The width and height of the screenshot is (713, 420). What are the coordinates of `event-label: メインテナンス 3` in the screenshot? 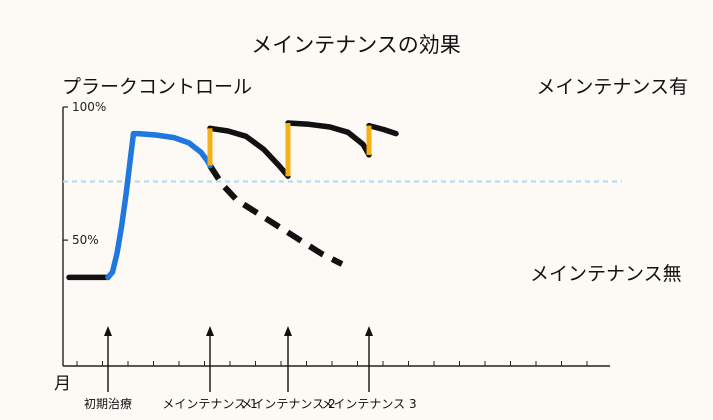 It's located at (368, 404).